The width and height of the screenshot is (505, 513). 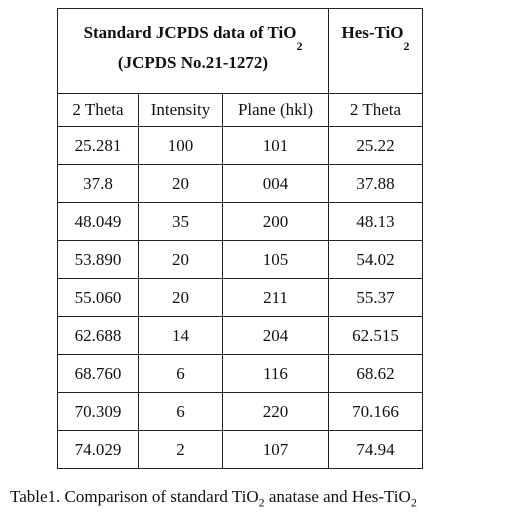 What do you see at coordinates (275, 411) in the screenshot?
I see `table-cell: 220` at bounding box center [275, 411].